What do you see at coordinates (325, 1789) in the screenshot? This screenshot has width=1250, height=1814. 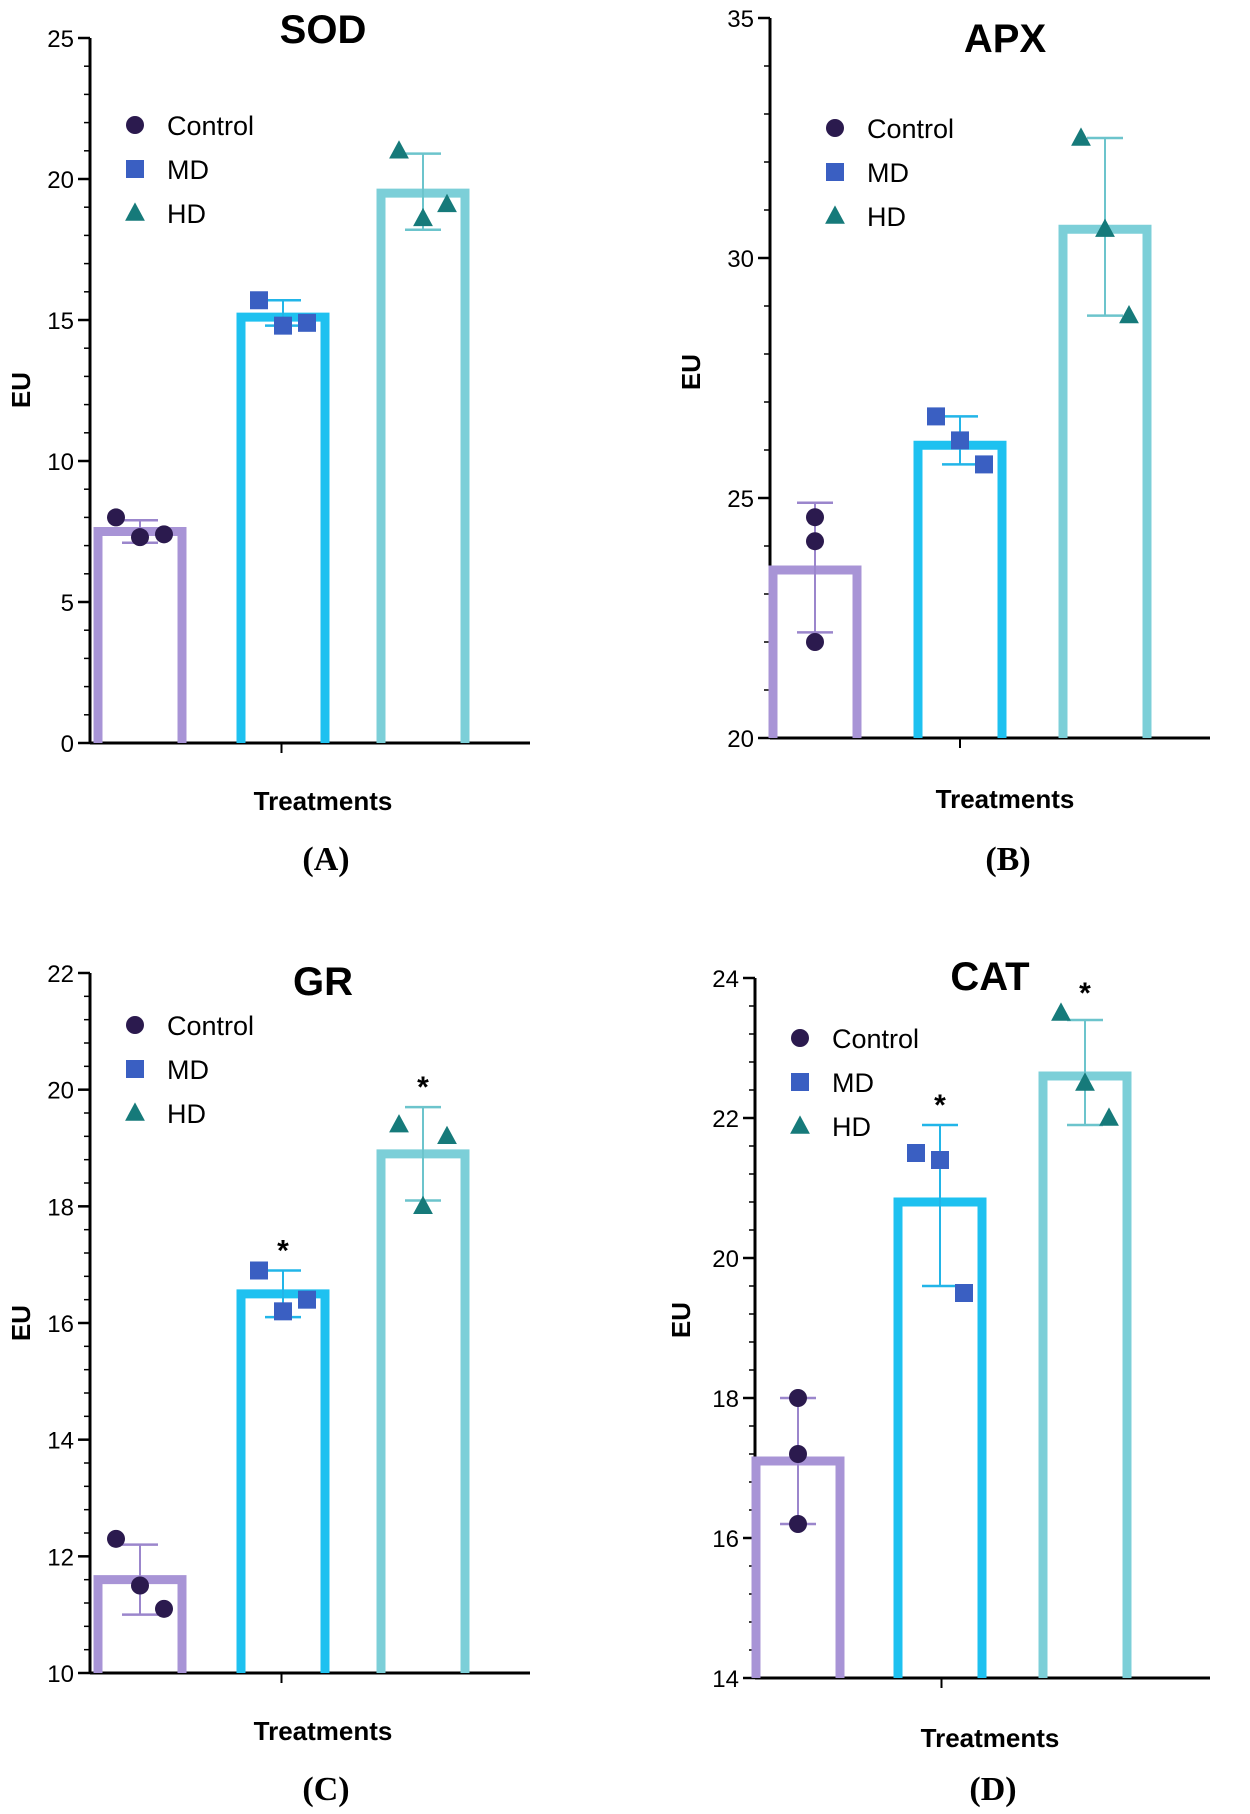 I see `panel-label: (C)` at bounding box center [325, 1789].